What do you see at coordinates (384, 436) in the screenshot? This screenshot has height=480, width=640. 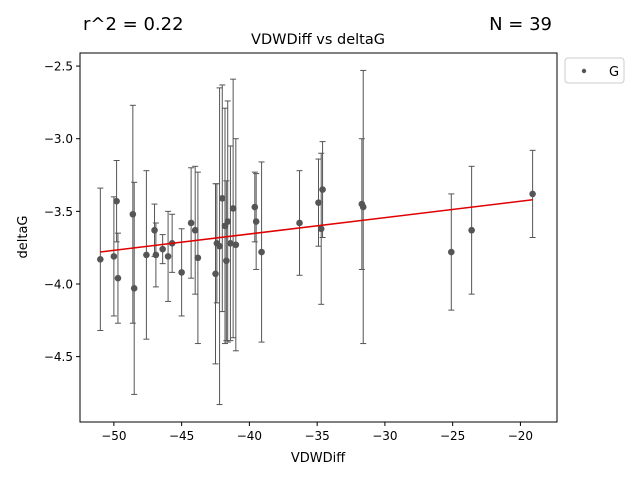 I see `x-tick-label: −30` at bounding box center [384, 436].